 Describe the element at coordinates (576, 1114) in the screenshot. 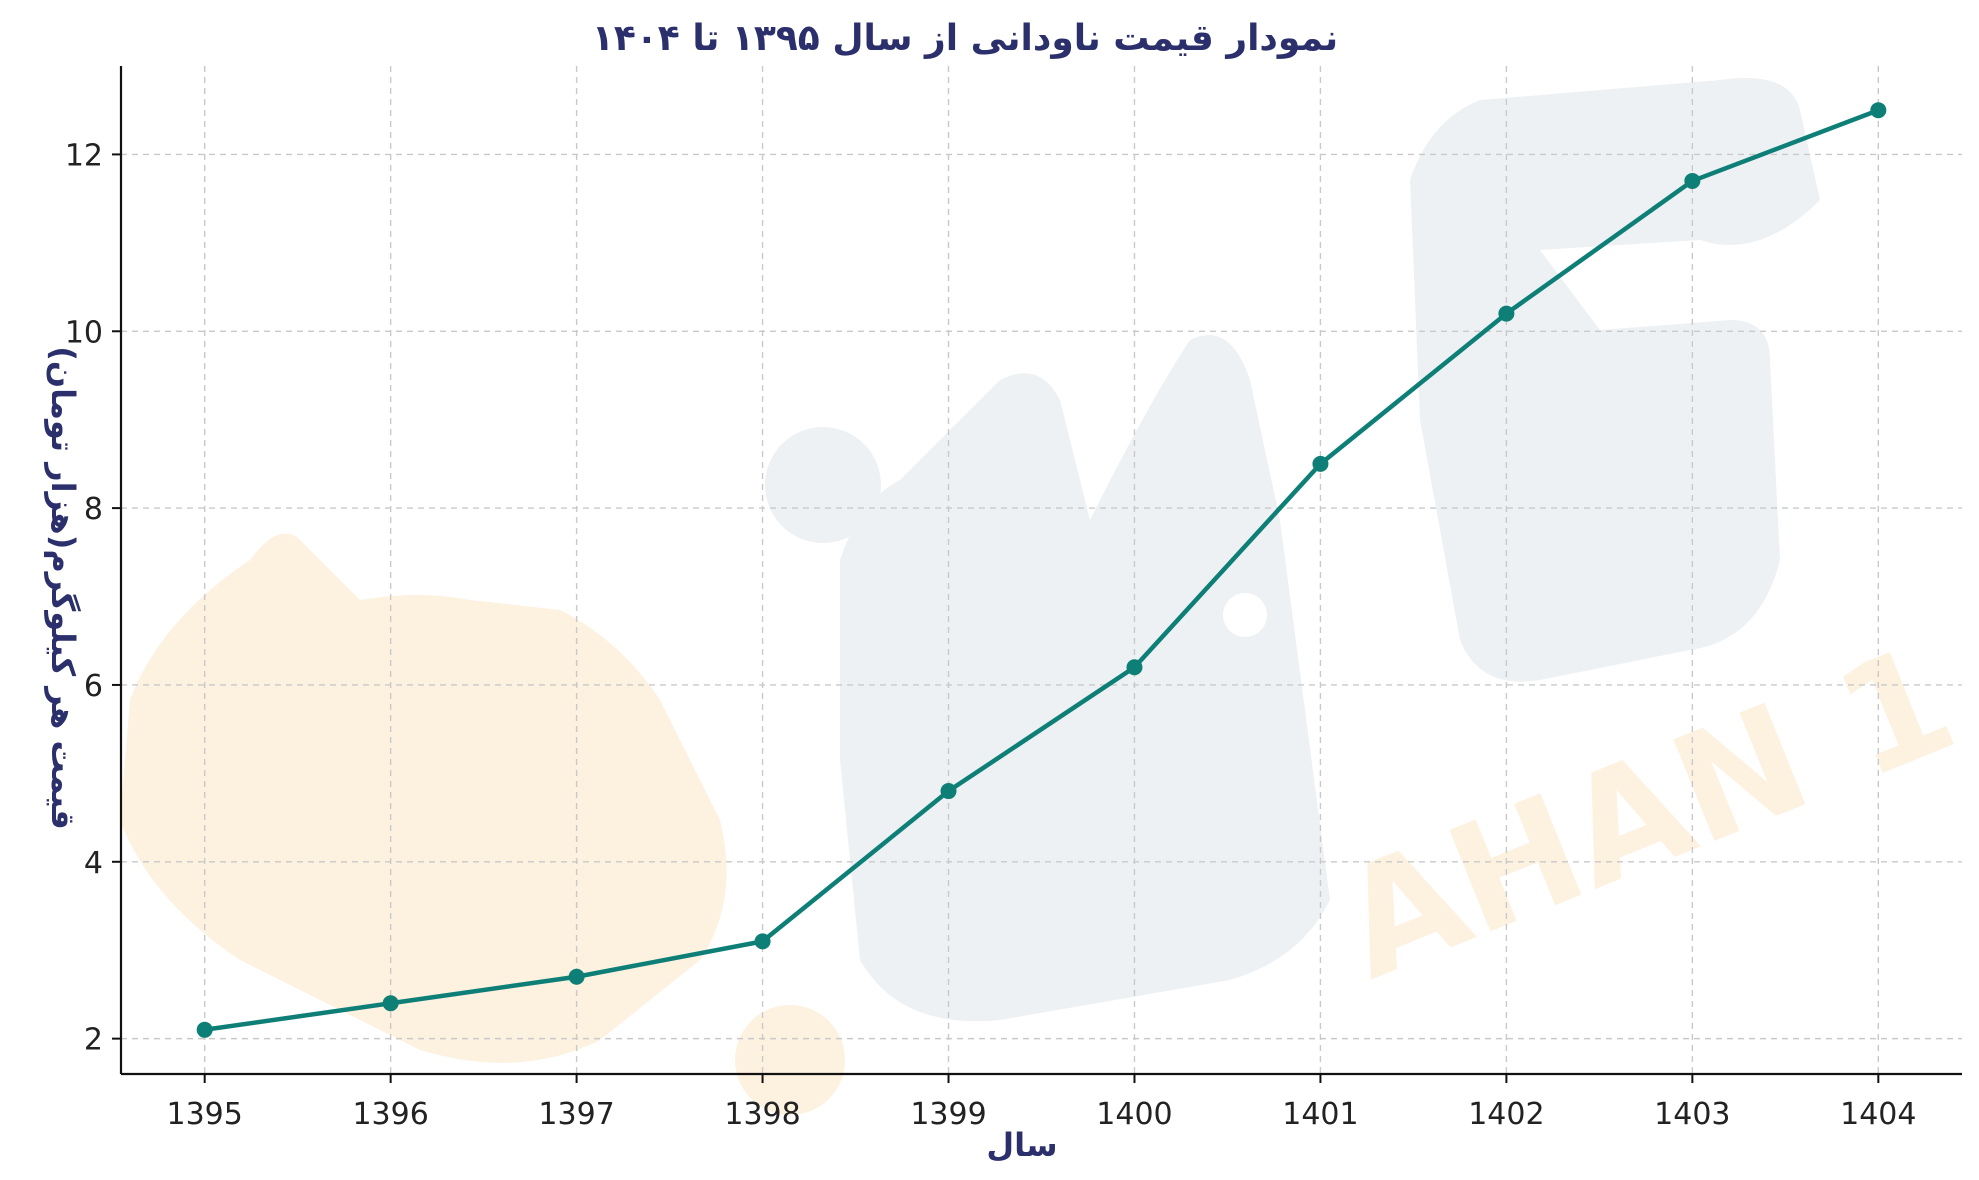

I see `x-tick-label-1397: 1397` at that location.